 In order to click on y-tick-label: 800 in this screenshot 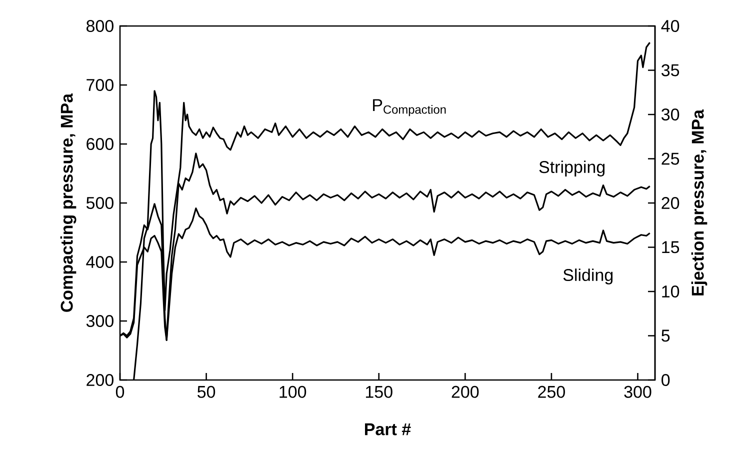, I will do `click(100, 26)`.